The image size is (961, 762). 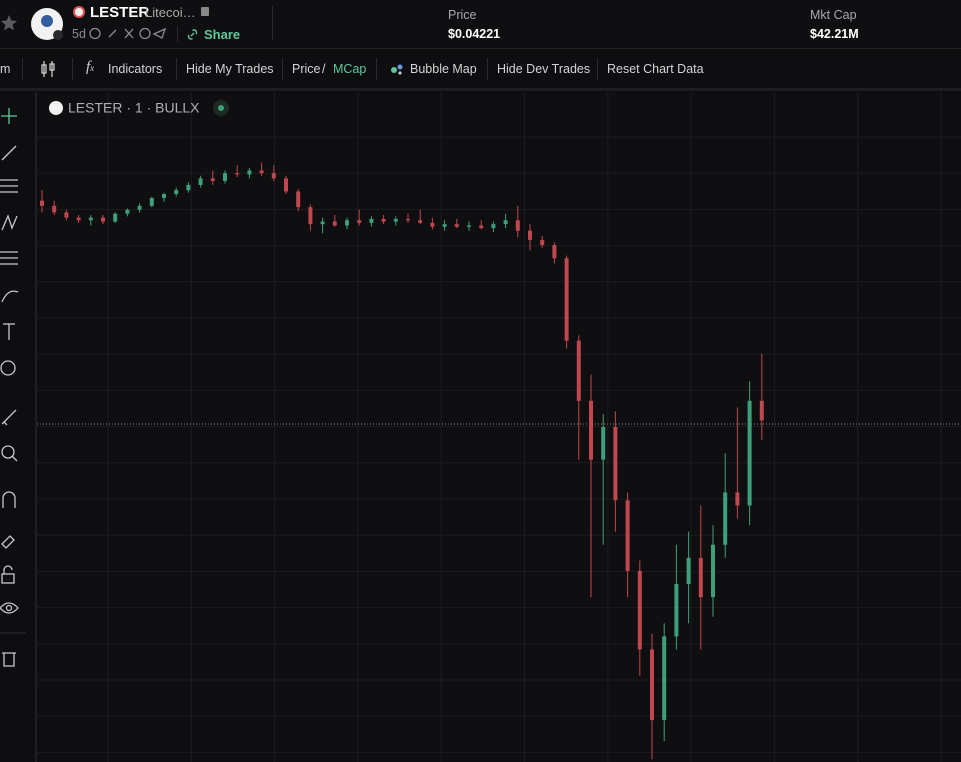 What do you see at coordinates (120, 12) in the screenshot?
I see `token-symbol: LESTER` at bounding box center [120, 12].